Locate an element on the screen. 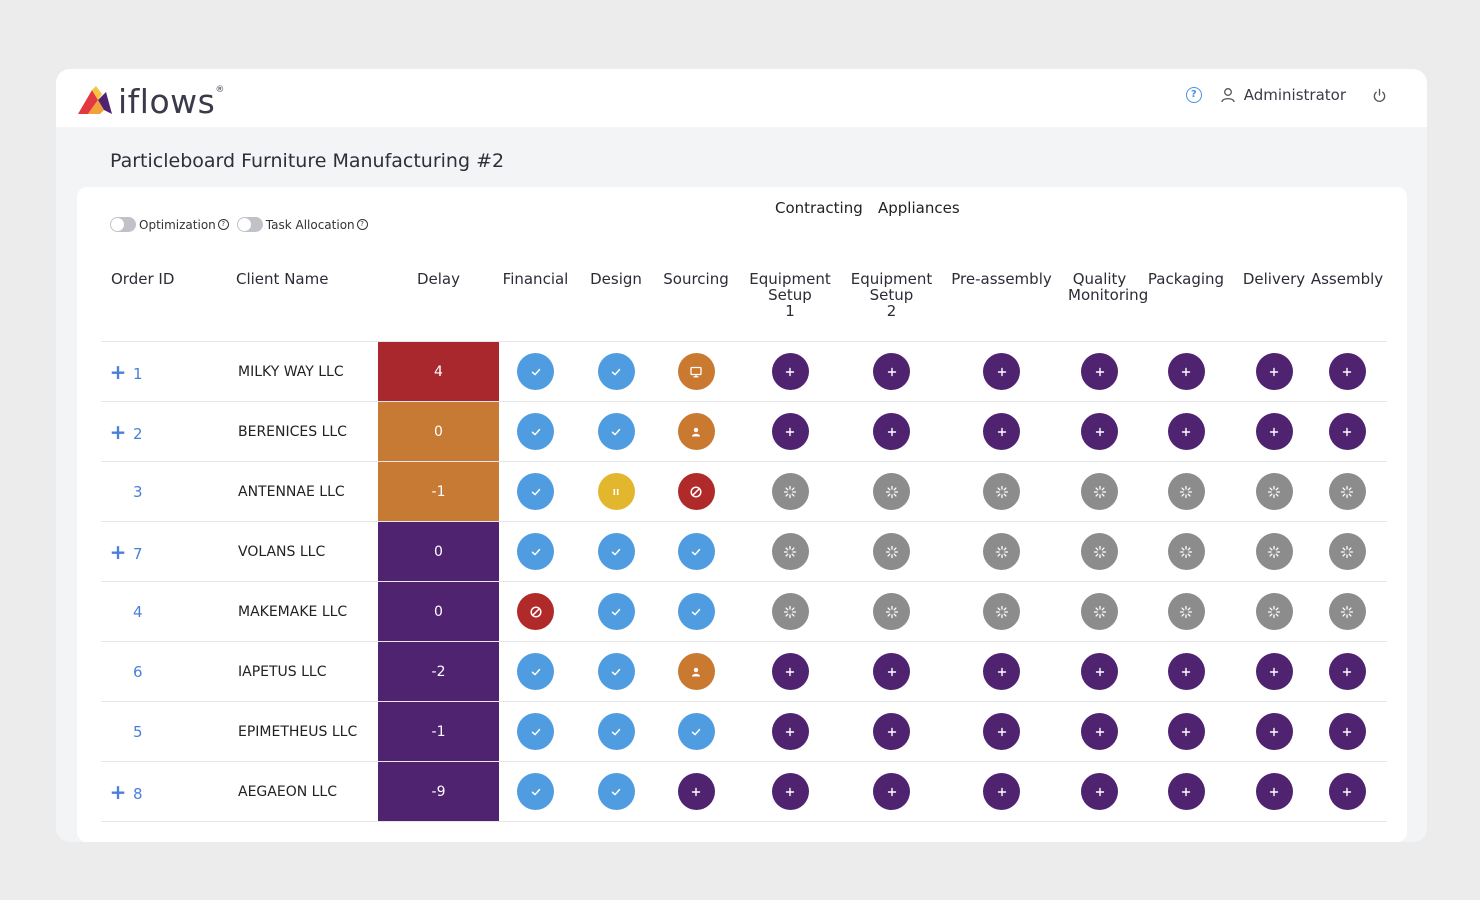 The height and width of the screenshot is (900, 1480). help-circle-icon: ? is located at coordinates (1193, 95).